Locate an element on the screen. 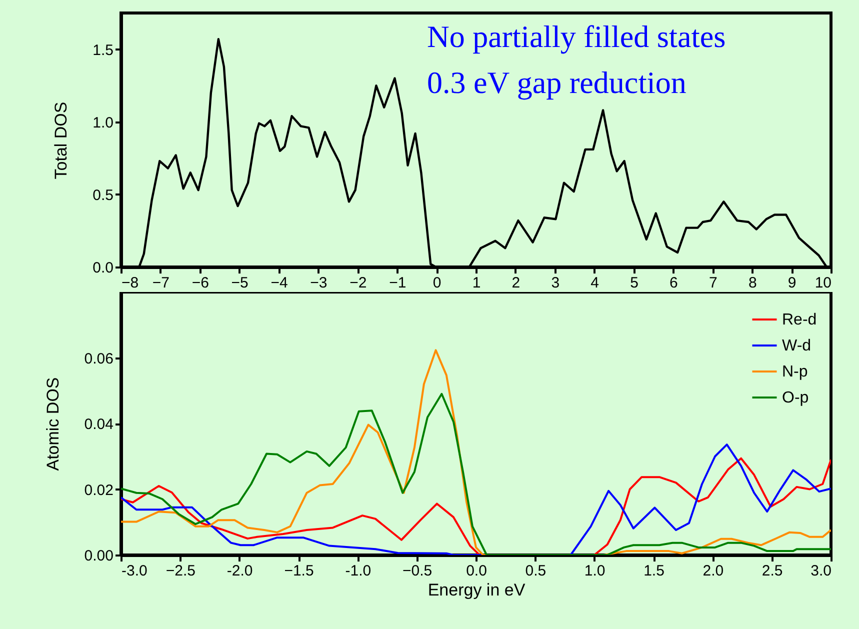  y-tick-label: 0.5 is located at coordinates (103, 195).